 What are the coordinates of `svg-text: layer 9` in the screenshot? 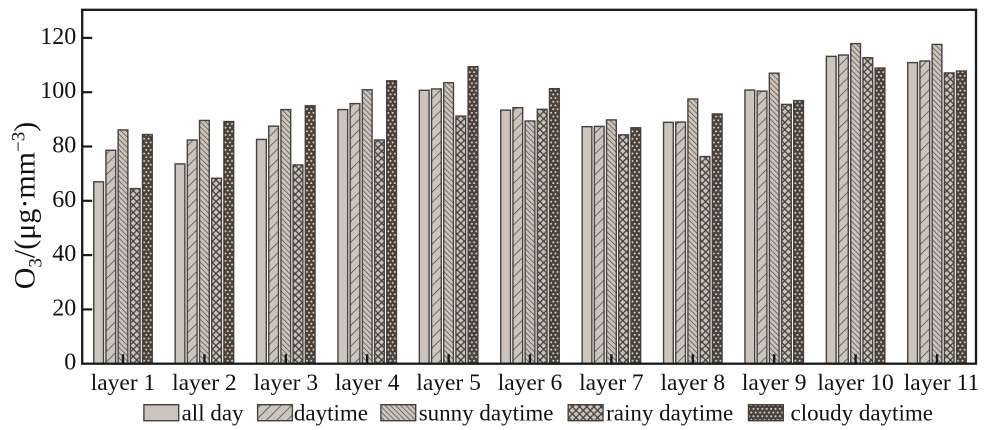 It's located at (774, 383).